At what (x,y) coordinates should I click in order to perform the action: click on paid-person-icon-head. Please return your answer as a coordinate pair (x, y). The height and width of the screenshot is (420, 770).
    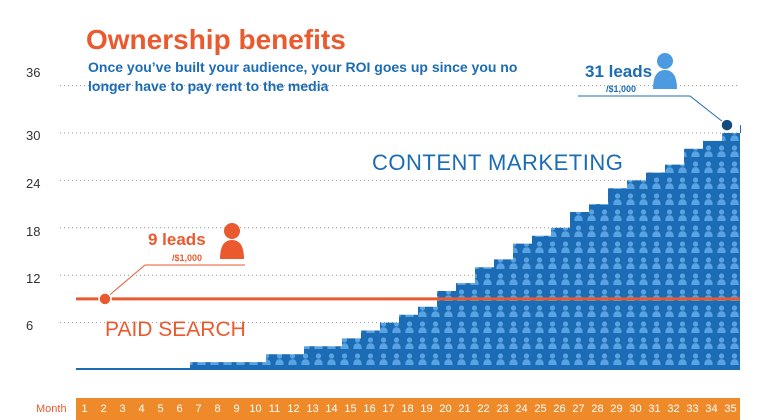
    Looking at the image, I should click on (232, 231).